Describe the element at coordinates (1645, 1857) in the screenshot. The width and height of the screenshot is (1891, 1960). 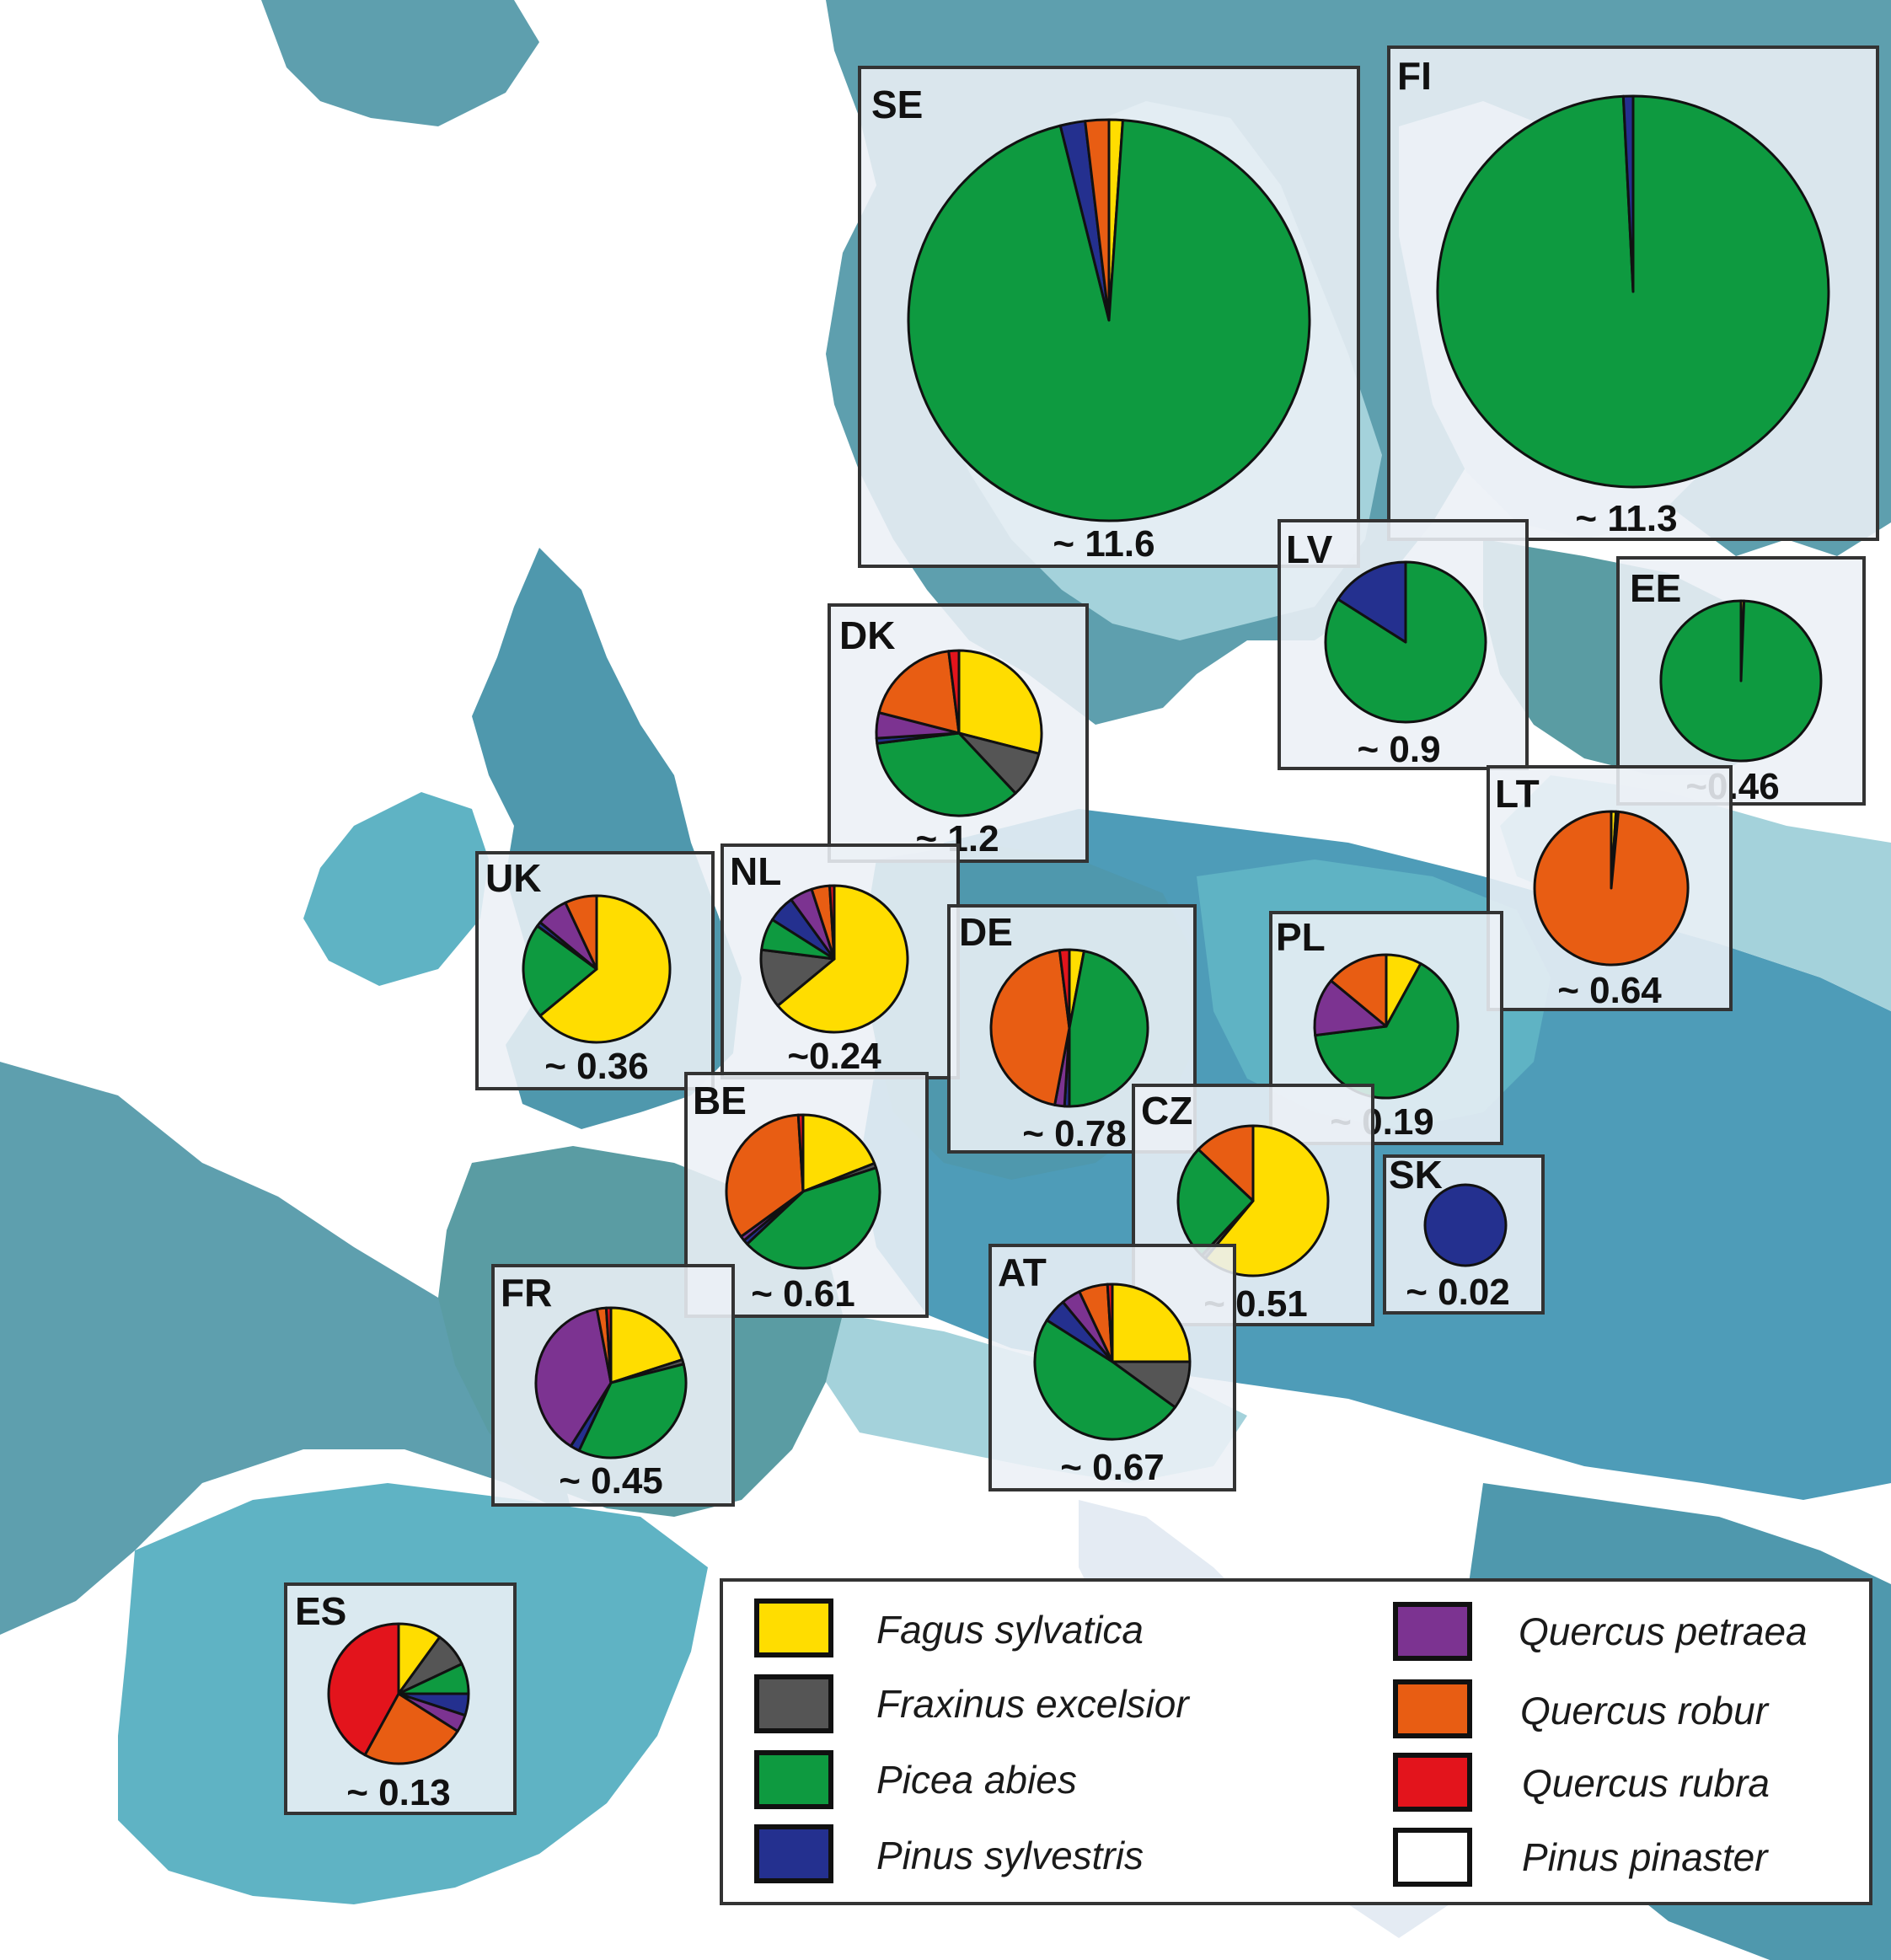
I see `legend-label: Pinus pinaster` at that location.